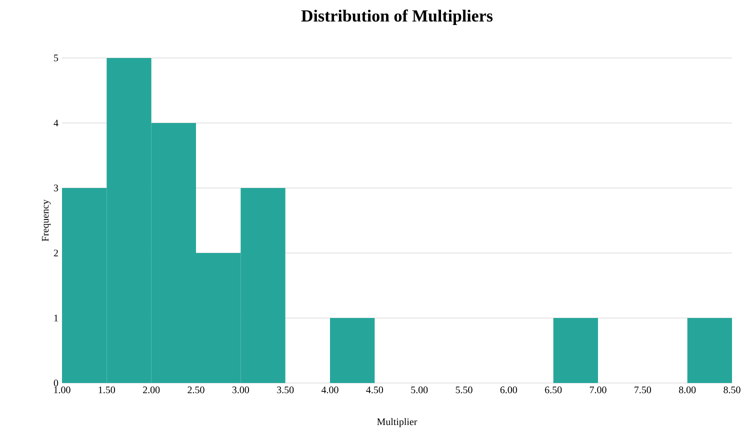  Describe the element at coordinates (464, 390) in the screenshot. I see `x-tick-label: 5.50` at that location.